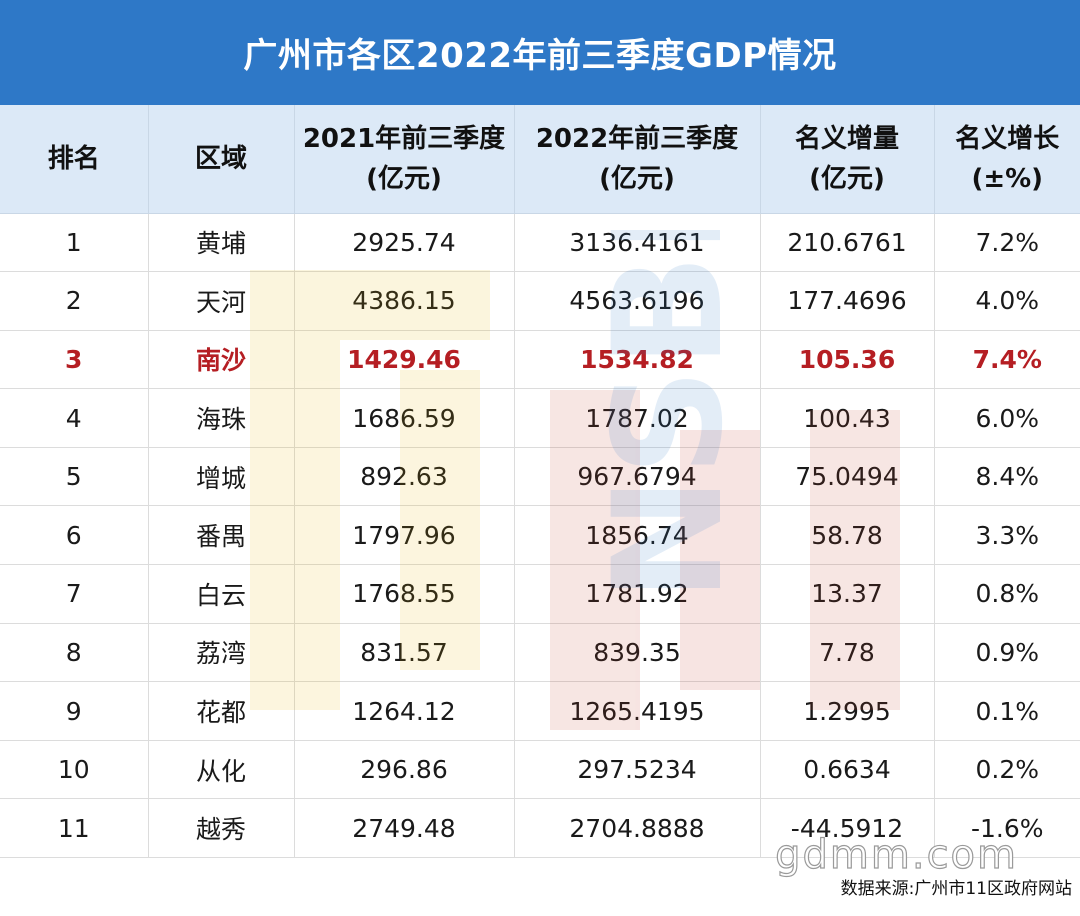 The height and width of the screenshot is (916, 1080). Describe the element at coordinates (74, 360) in the screenshot. I see `cell-rank: 3` at that location.